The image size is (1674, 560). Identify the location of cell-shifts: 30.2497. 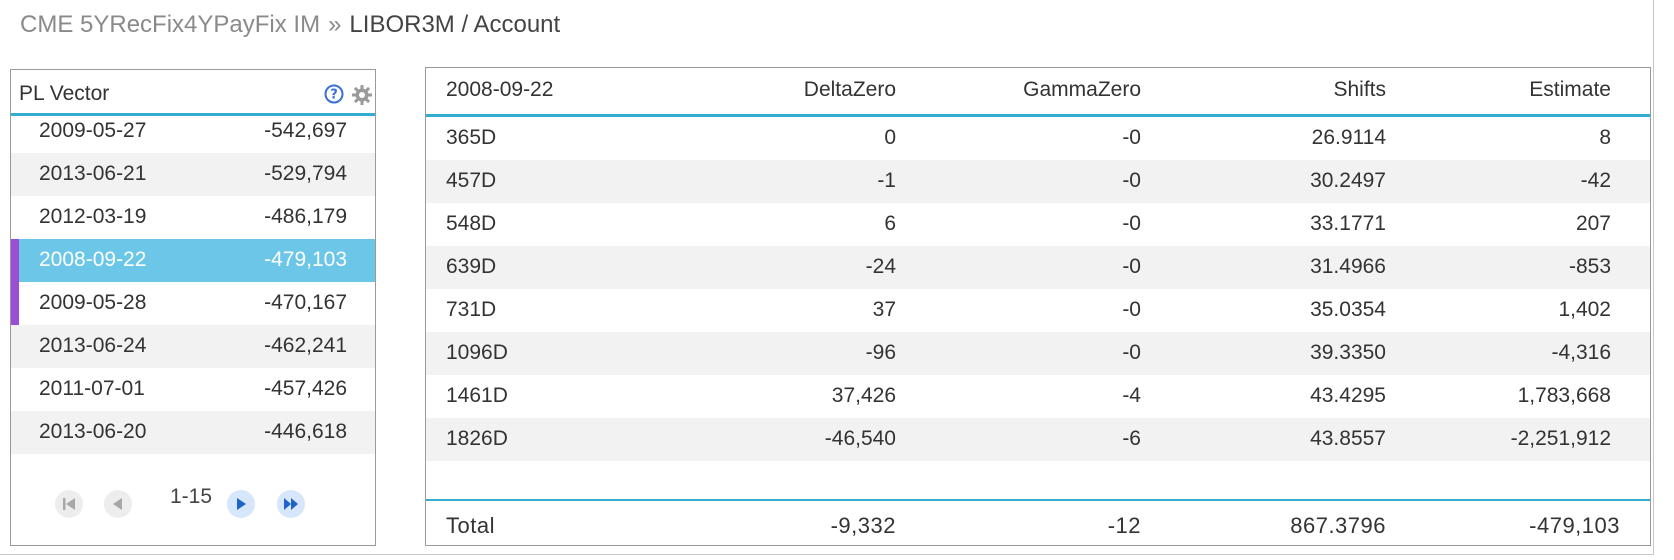
(1348, 180).